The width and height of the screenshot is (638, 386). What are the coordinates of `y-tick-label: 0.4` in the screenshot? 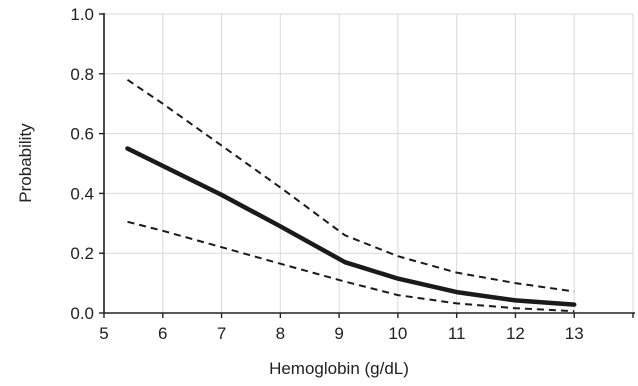 It's located at (82, 193).